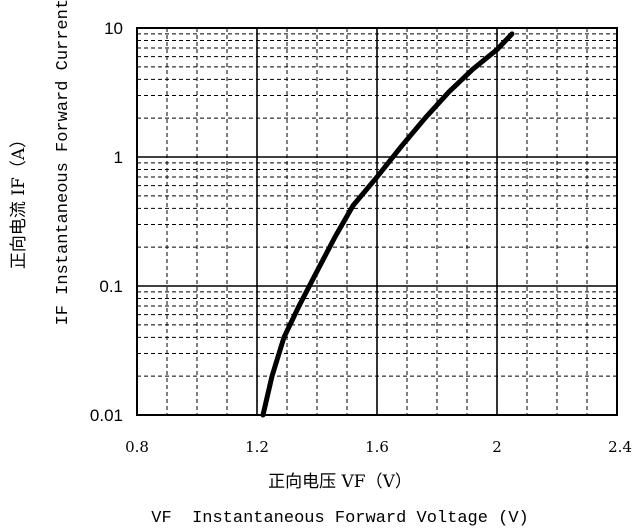 Image resolution: width=632 pixels, height=532 pixels. What do you see at coordinates (118, 157) in the screenshot?
I see `y-tick-label: 1` at bounding box center [118, 157].